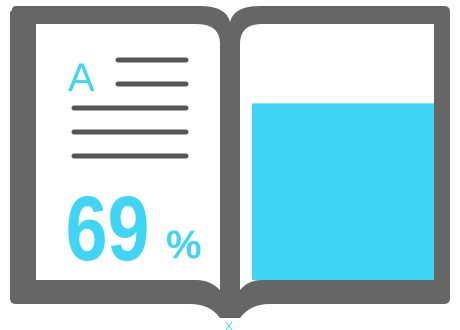 The height and width of the screenshot is (330, 460). What do you see at coordinates (81, 78) in the screenshot?
I see `letter-a: A` at bounding box center [81, 78].